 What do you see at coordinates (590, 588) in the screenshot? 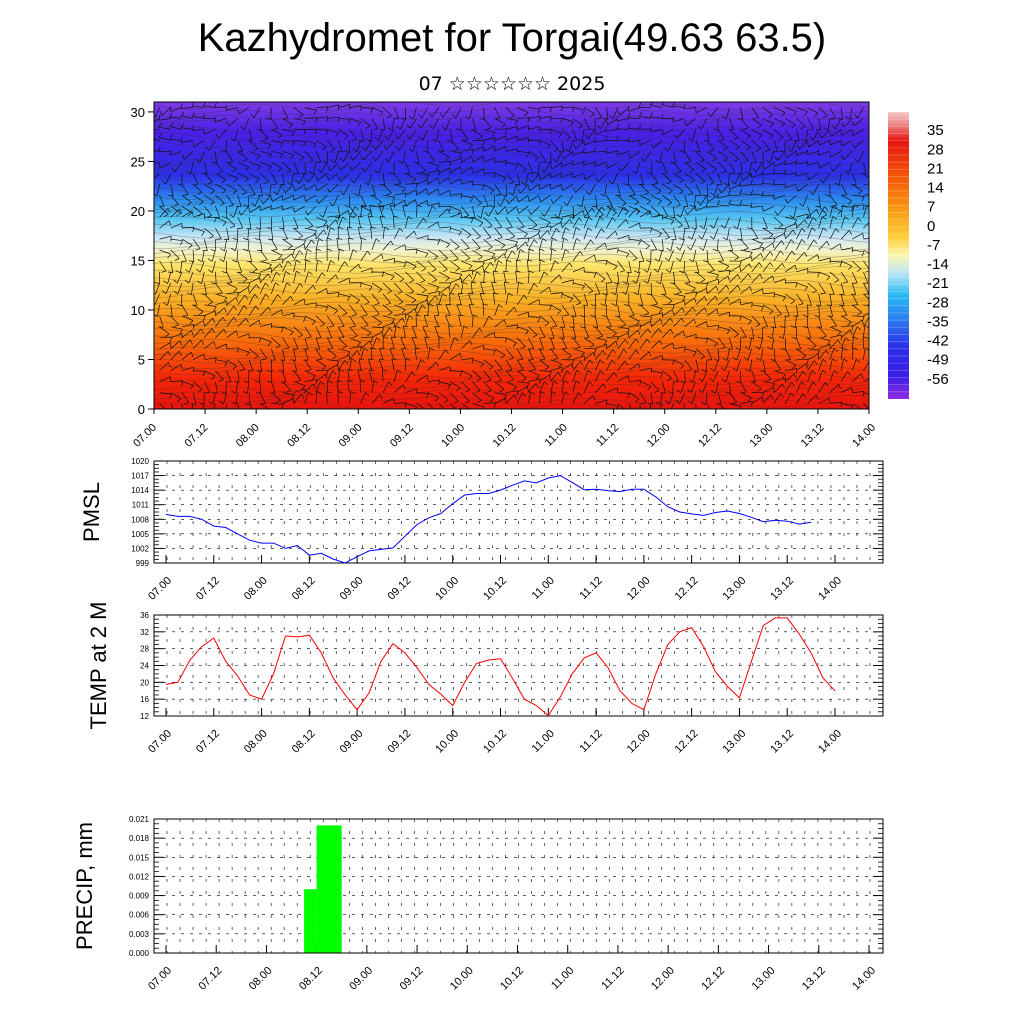
I see `pmsl-x-tick-label: 11.12` at bounding box center [590, 588].